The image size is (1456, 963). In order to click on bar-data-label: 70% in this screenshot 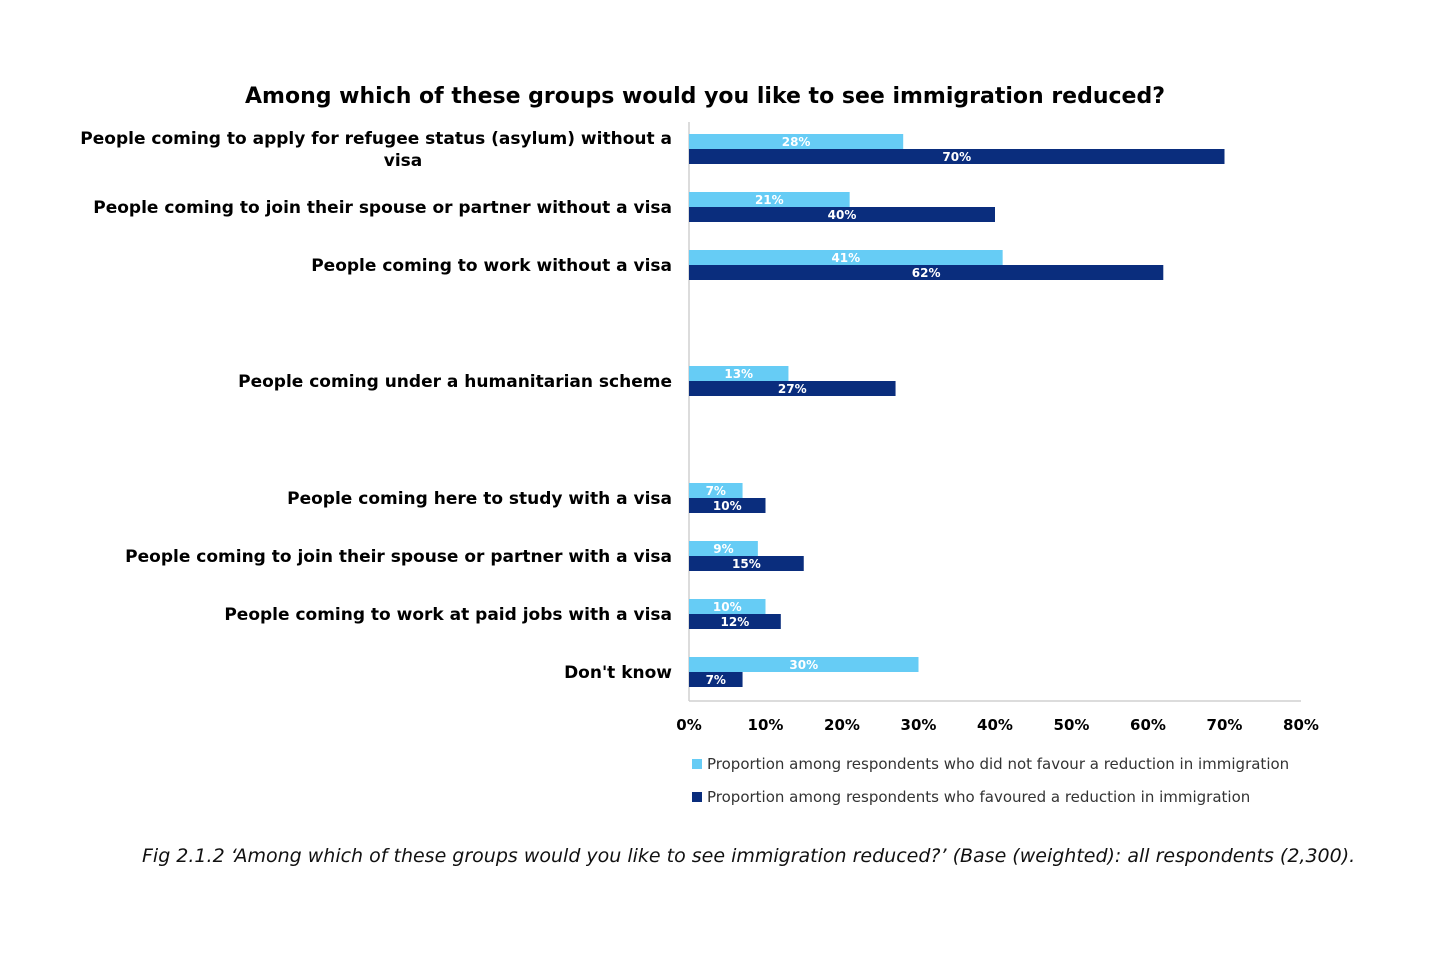, I will do `click(956, 157)`.